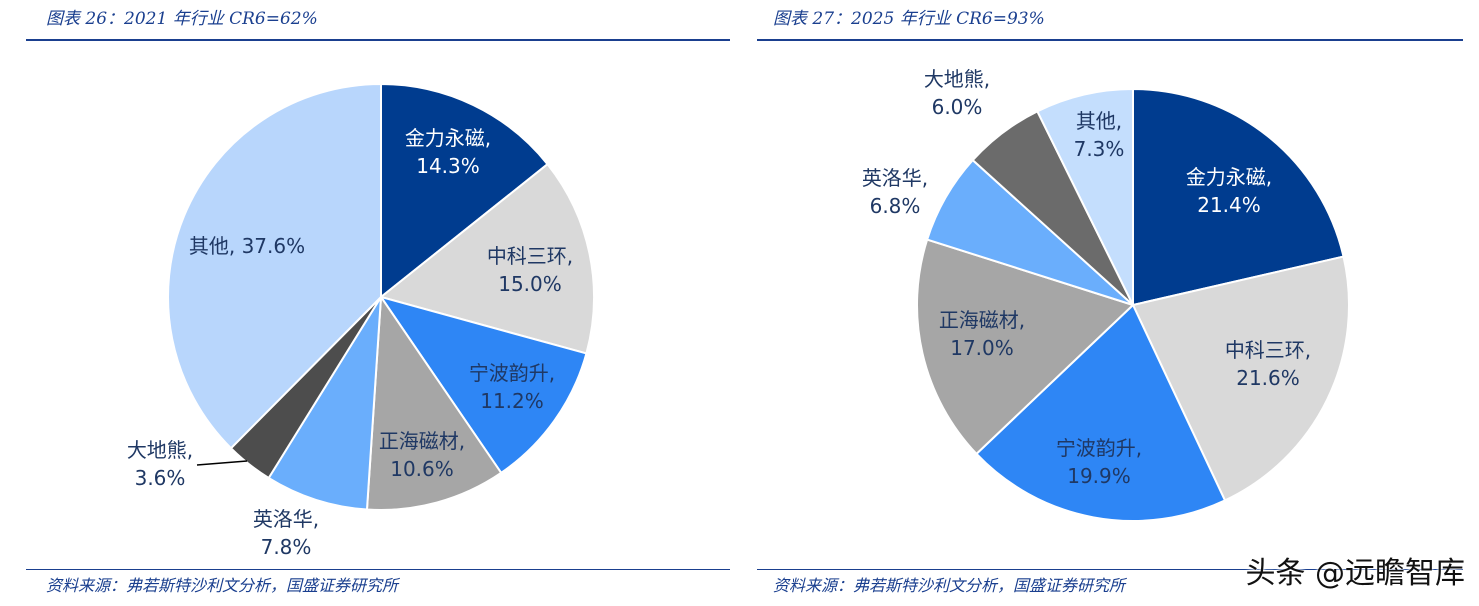 This screenshot has height=606, width=1479. What do you see at coordinates (422, 469) in the screenshot?
I see `pie0-label-zhenghai-value: 10.6%` at bounding box center [422, 469].